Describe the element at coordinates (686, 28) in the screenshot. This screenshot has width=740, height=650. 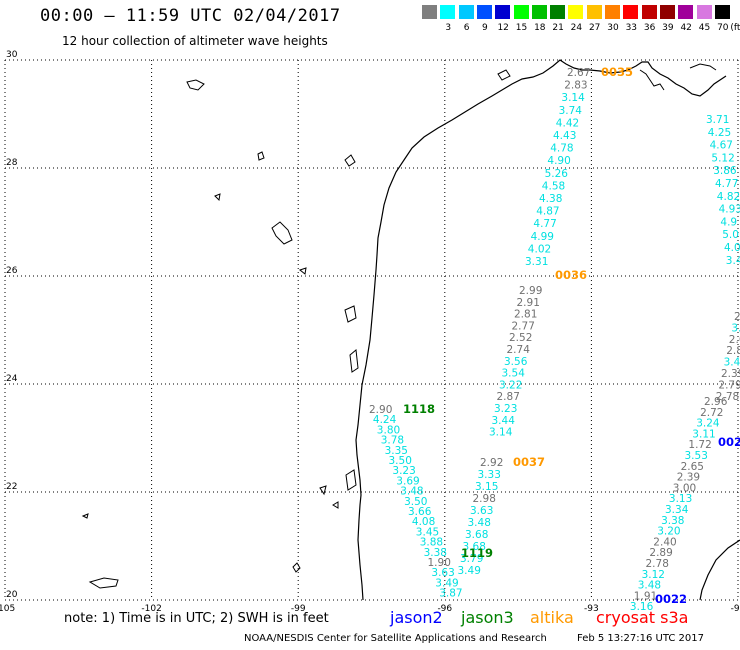
I see `color-scale-label: 42` at that location.